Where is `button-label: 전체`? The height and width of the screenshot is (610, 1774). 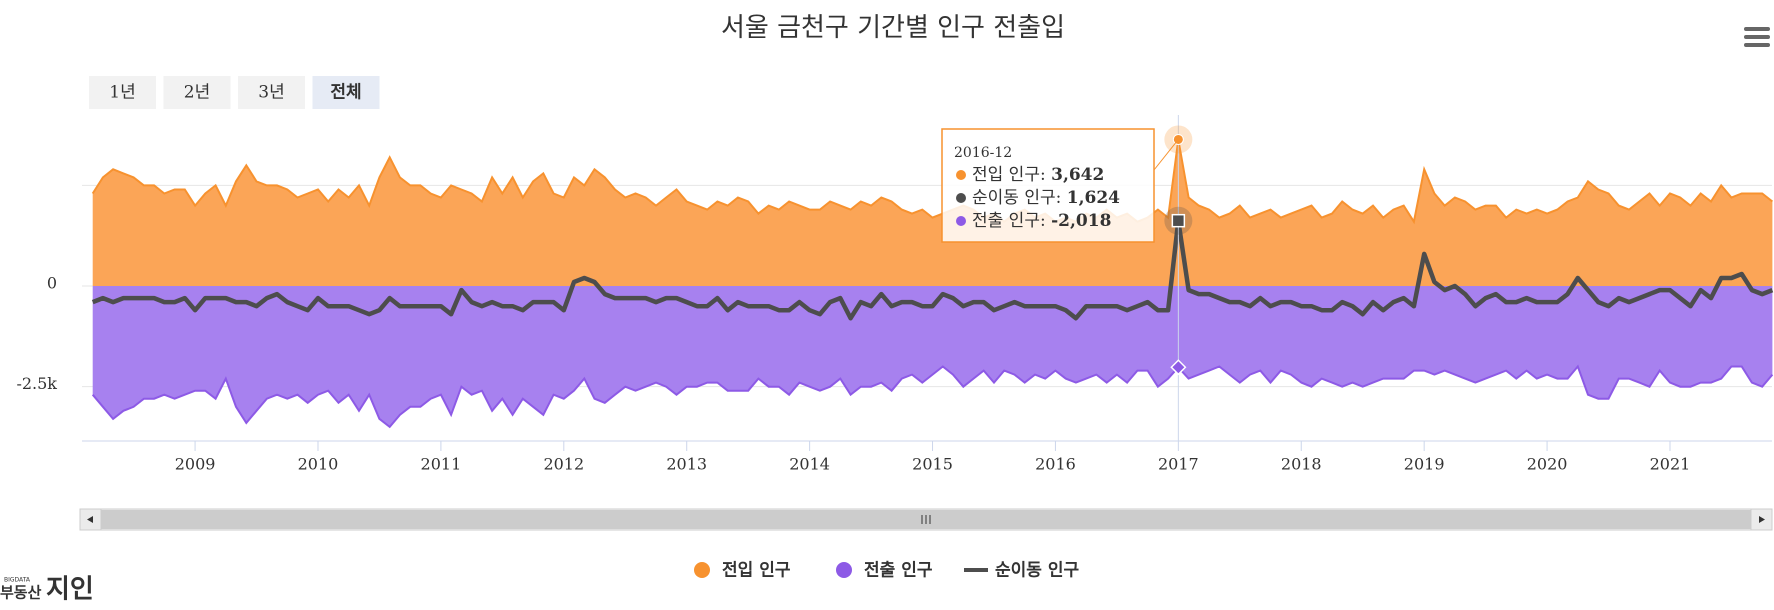
button-label: 전체 is located at coordinates (345, 93).